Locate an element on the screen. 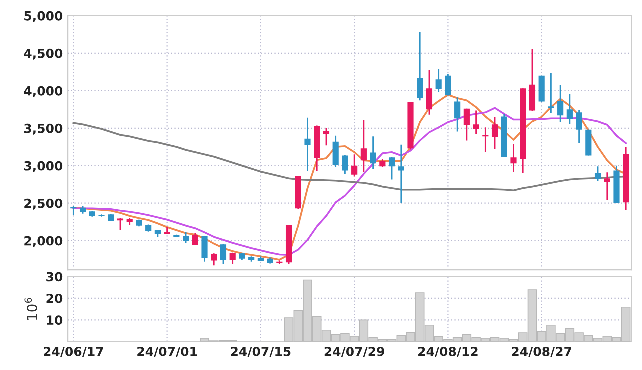  y-axis-title: 10$^{6}$ is located at coordinates (31, 309).